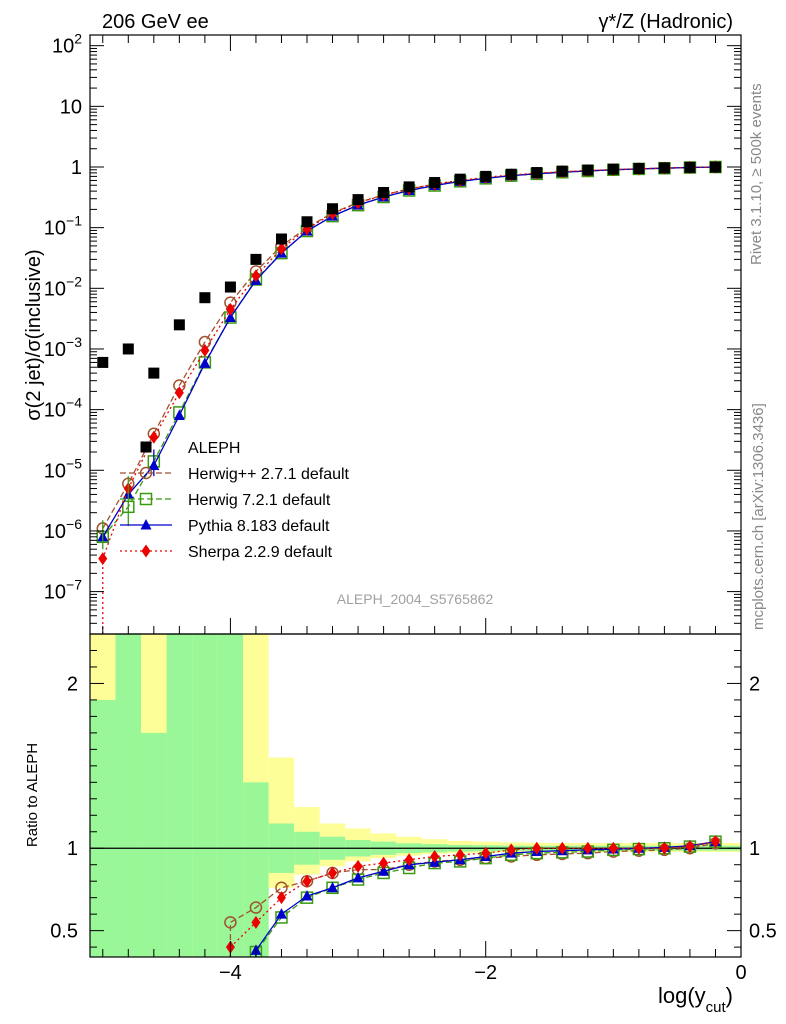 This screenshot has height=1024, width=786. Describe the element at coordinates (63, 590) in the screenshot. I see `main-ytick-label: 10⁻⁷` at that location.